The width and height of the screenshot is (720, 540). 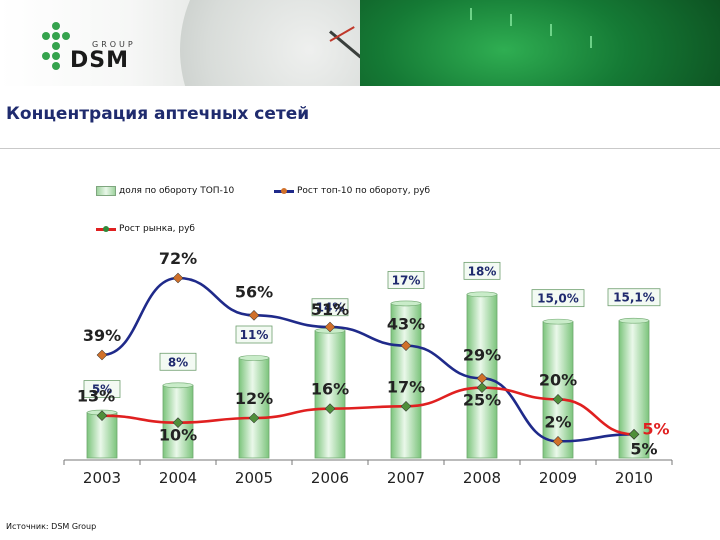 What do you see at coordinates (178, 435) in the screenshot?
I see `market-growth-label-2004: 10%` at bounding box center [178, 435].